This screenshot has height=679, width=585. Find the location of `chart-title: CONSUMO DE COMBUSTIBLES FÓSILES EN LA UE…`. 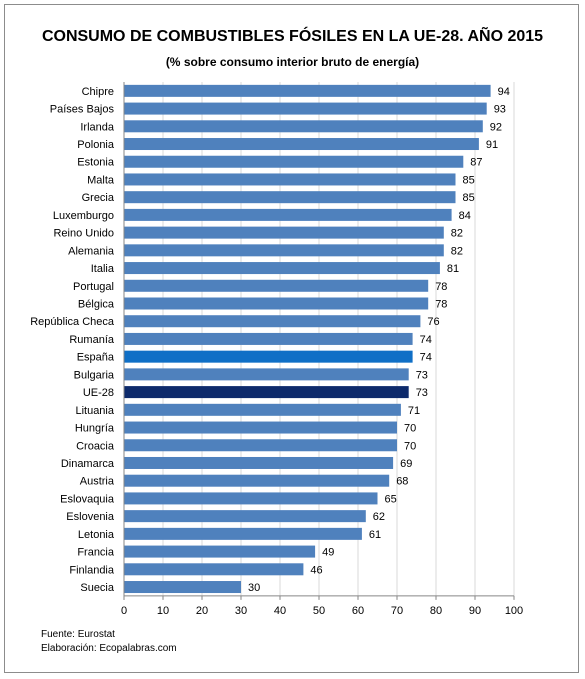

chart-title: CONSUMO DE COMBUSTIBLES FÓSILES EN LA UE… is located at coordinates (292, 36).